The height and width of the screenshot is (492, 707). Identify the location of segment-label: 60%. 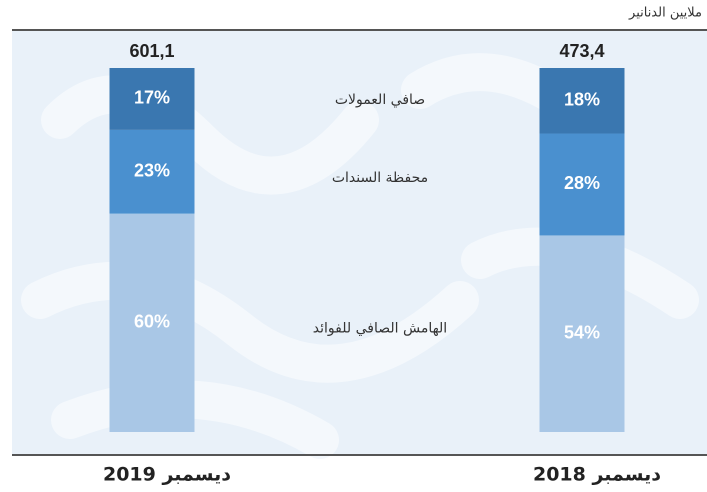
(152, 322).